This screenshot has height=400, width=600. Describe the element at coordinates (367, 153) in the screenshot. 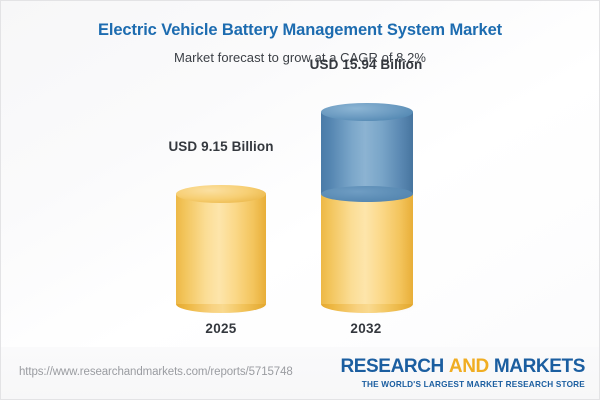

I see `cylinder-body-growth-blue` at that location.